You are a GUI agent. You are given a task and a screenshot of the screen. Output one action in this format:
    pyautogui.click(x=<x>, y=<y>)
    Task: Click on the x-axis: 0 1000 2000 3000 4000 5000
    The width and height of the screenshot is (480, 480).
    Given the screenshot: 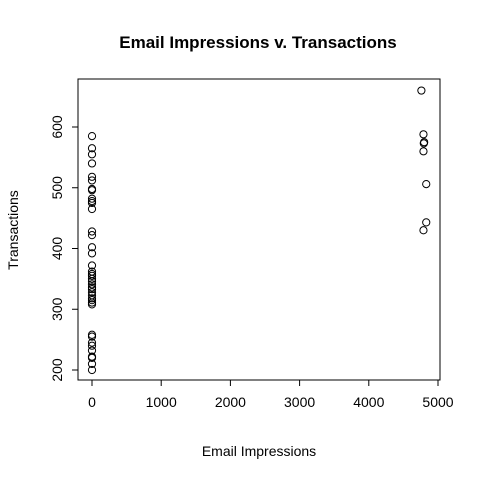 What is the action you would take?
    pyautogui.click(x=271, y=394)
    